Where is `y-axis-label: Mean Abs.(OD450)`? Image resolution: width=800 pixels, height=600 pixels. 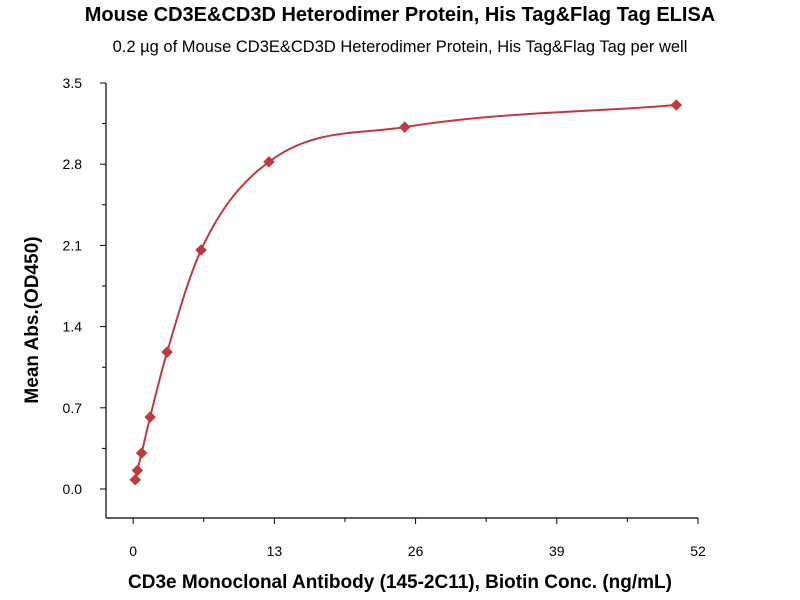
y-axis-label: Mean Abs.(OD450) is located at coordinates (32, 319).